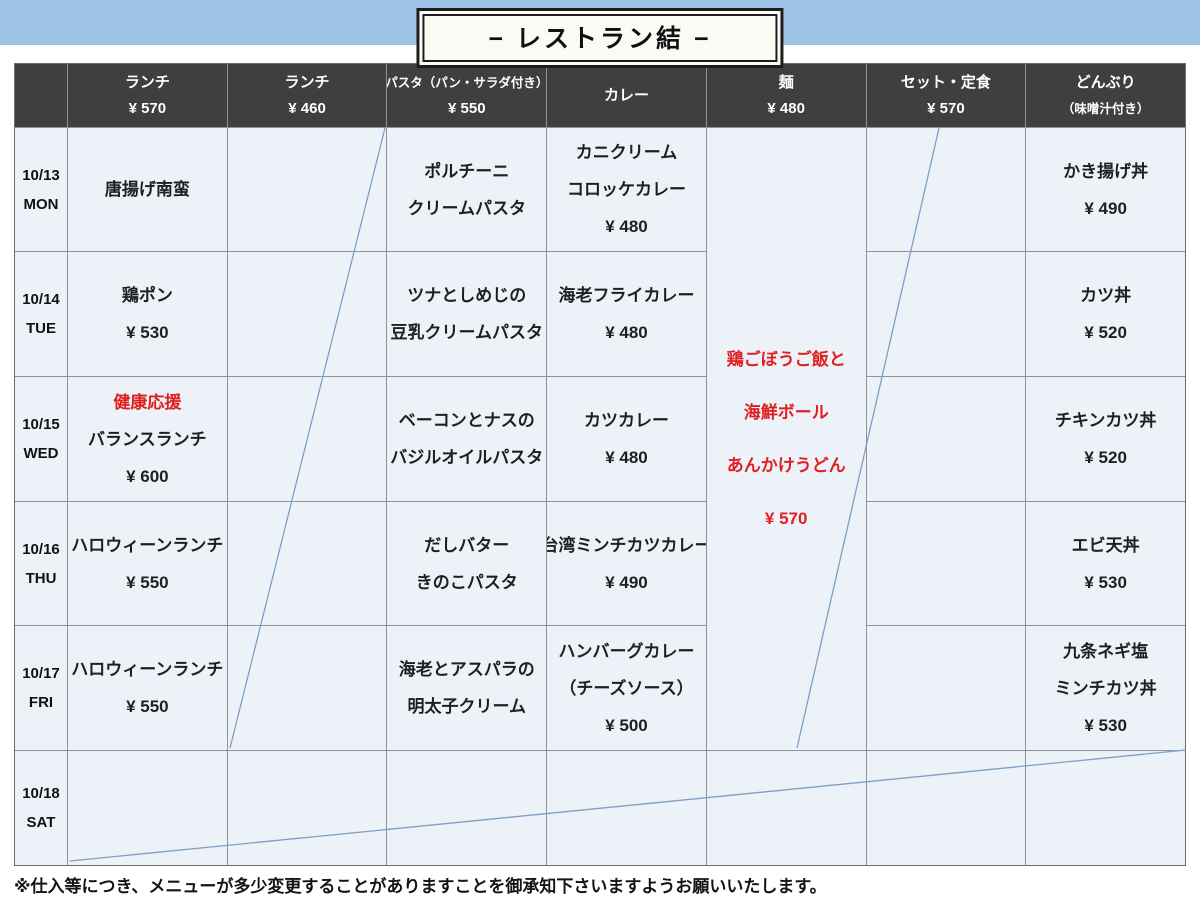  I want to click on merged-noodle-line: 海鮮ボール, so click(786, 412).